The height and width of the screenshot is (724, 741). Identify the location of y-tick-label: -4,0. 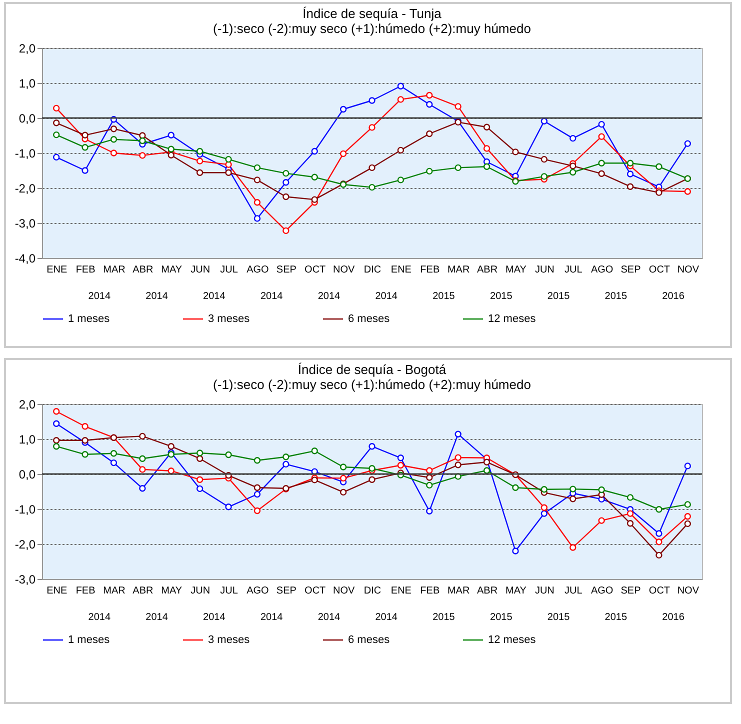
(25, 259).